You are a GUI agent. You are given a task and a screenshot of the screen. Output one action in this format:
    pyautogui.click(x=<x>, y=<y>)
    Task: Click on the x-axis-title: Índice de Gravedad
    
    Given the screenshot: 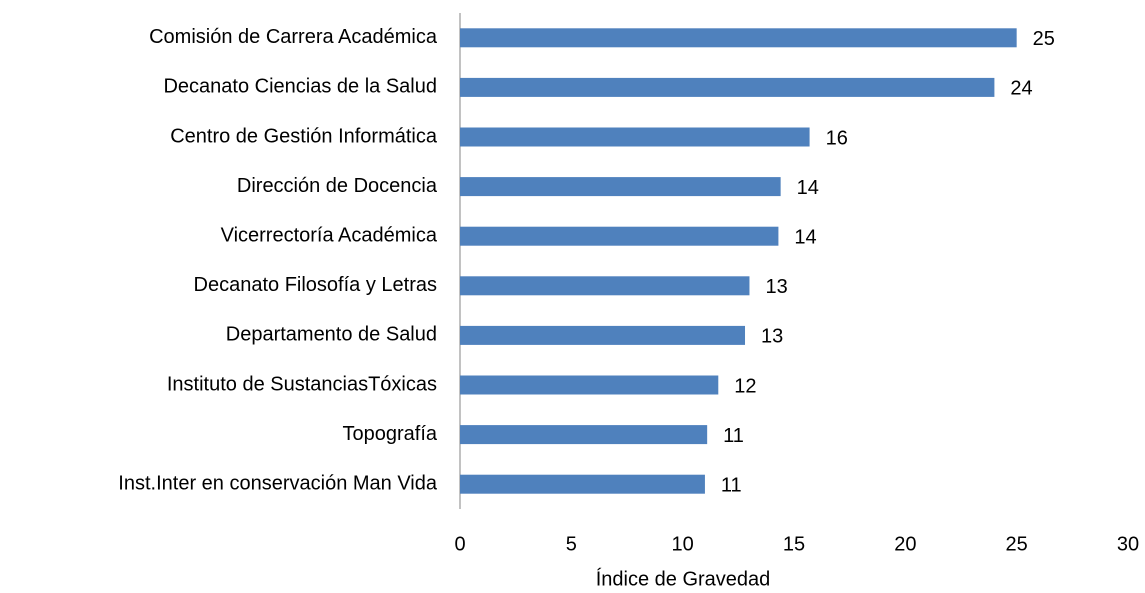 What is the action you would take?
    pyautogui.click(x=683, y=578)
    